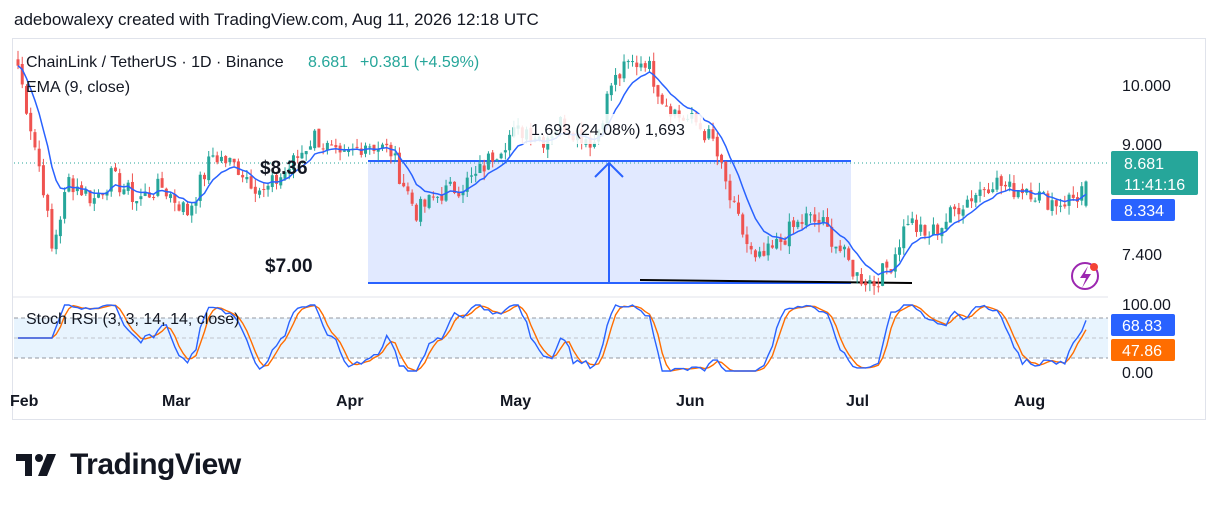 This screenshot has height=507, width=1220. What do you see at coordinates (1137, 373) in the screenshot?
I see `stoch-tick-0: 0.00` at bounding box center [1137, 373].